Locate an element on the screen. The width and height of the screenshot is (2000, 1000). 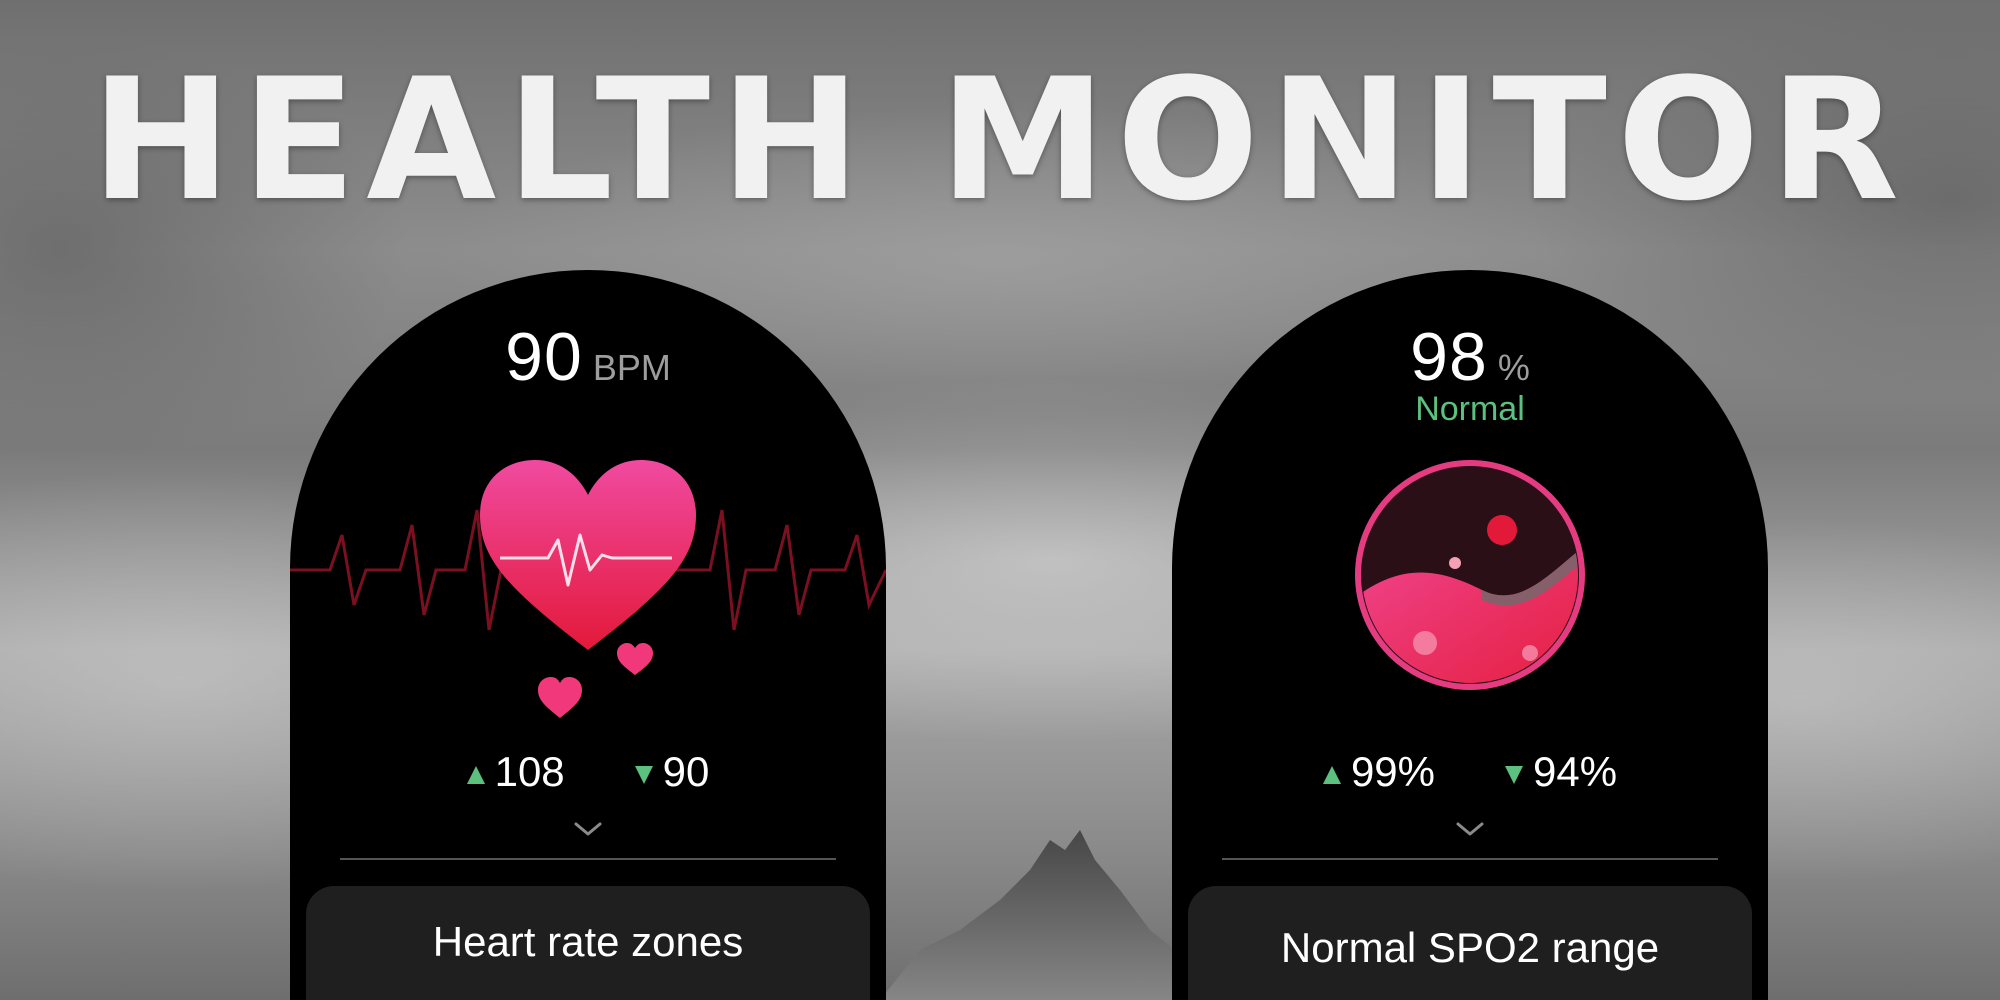
heart-rate-low: 90 is located at coordinates (672, 772).